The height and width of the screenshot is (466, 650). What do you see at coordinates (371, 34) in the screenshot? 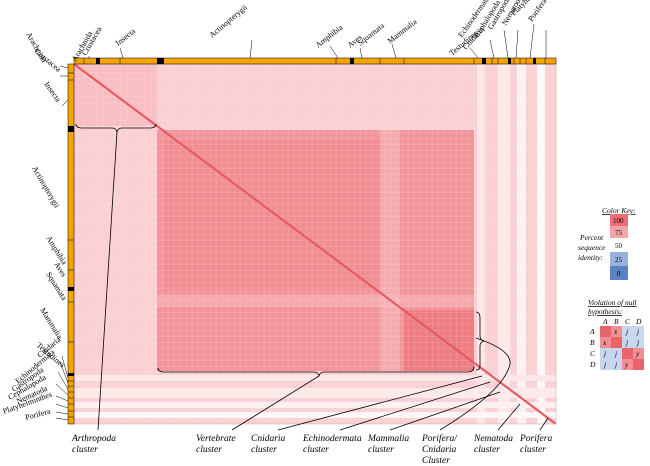
I see `top-label-squamata: Squamata` at bounding box center [371, 34].